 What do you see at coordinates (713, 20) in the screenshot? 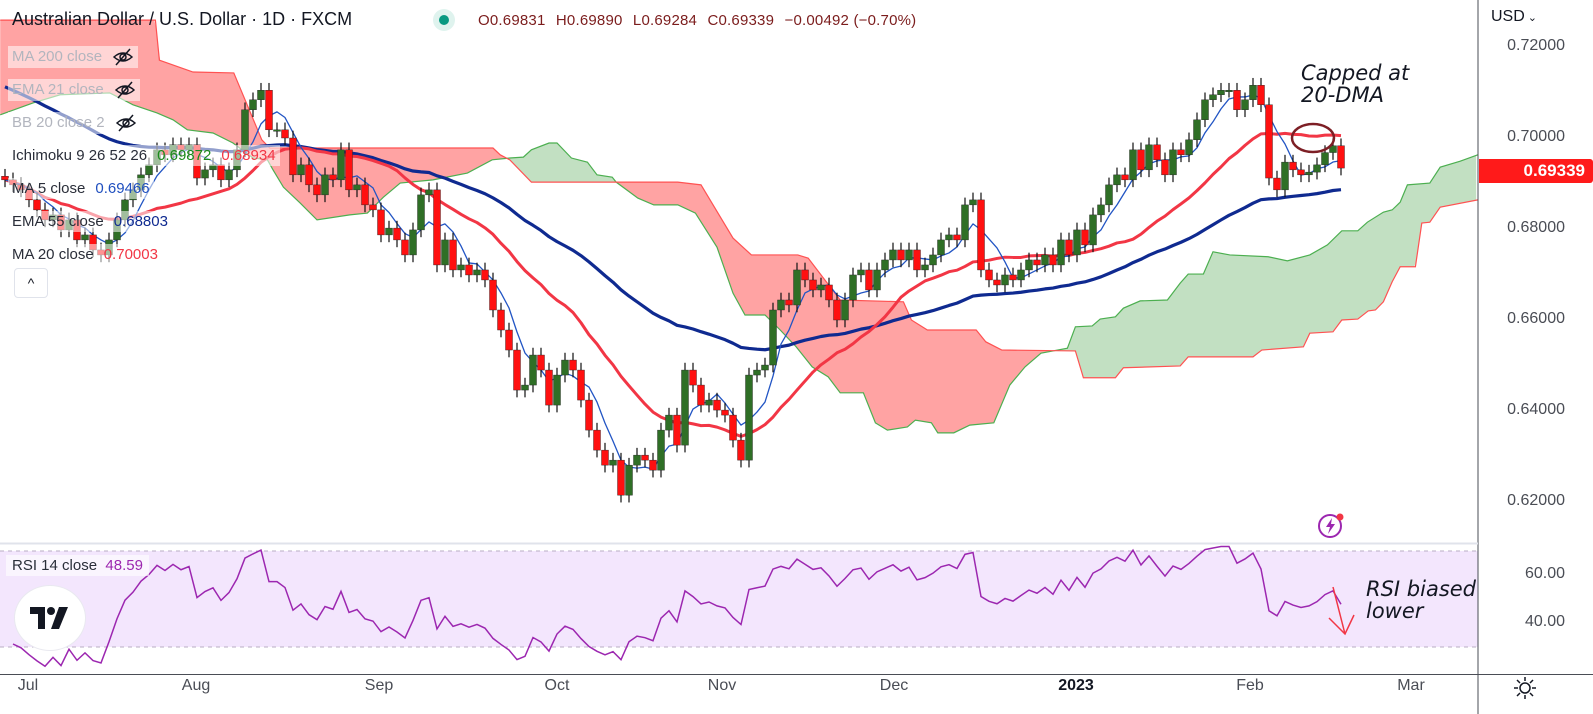
I see `close-label: C` at bounding box center [713, 20].